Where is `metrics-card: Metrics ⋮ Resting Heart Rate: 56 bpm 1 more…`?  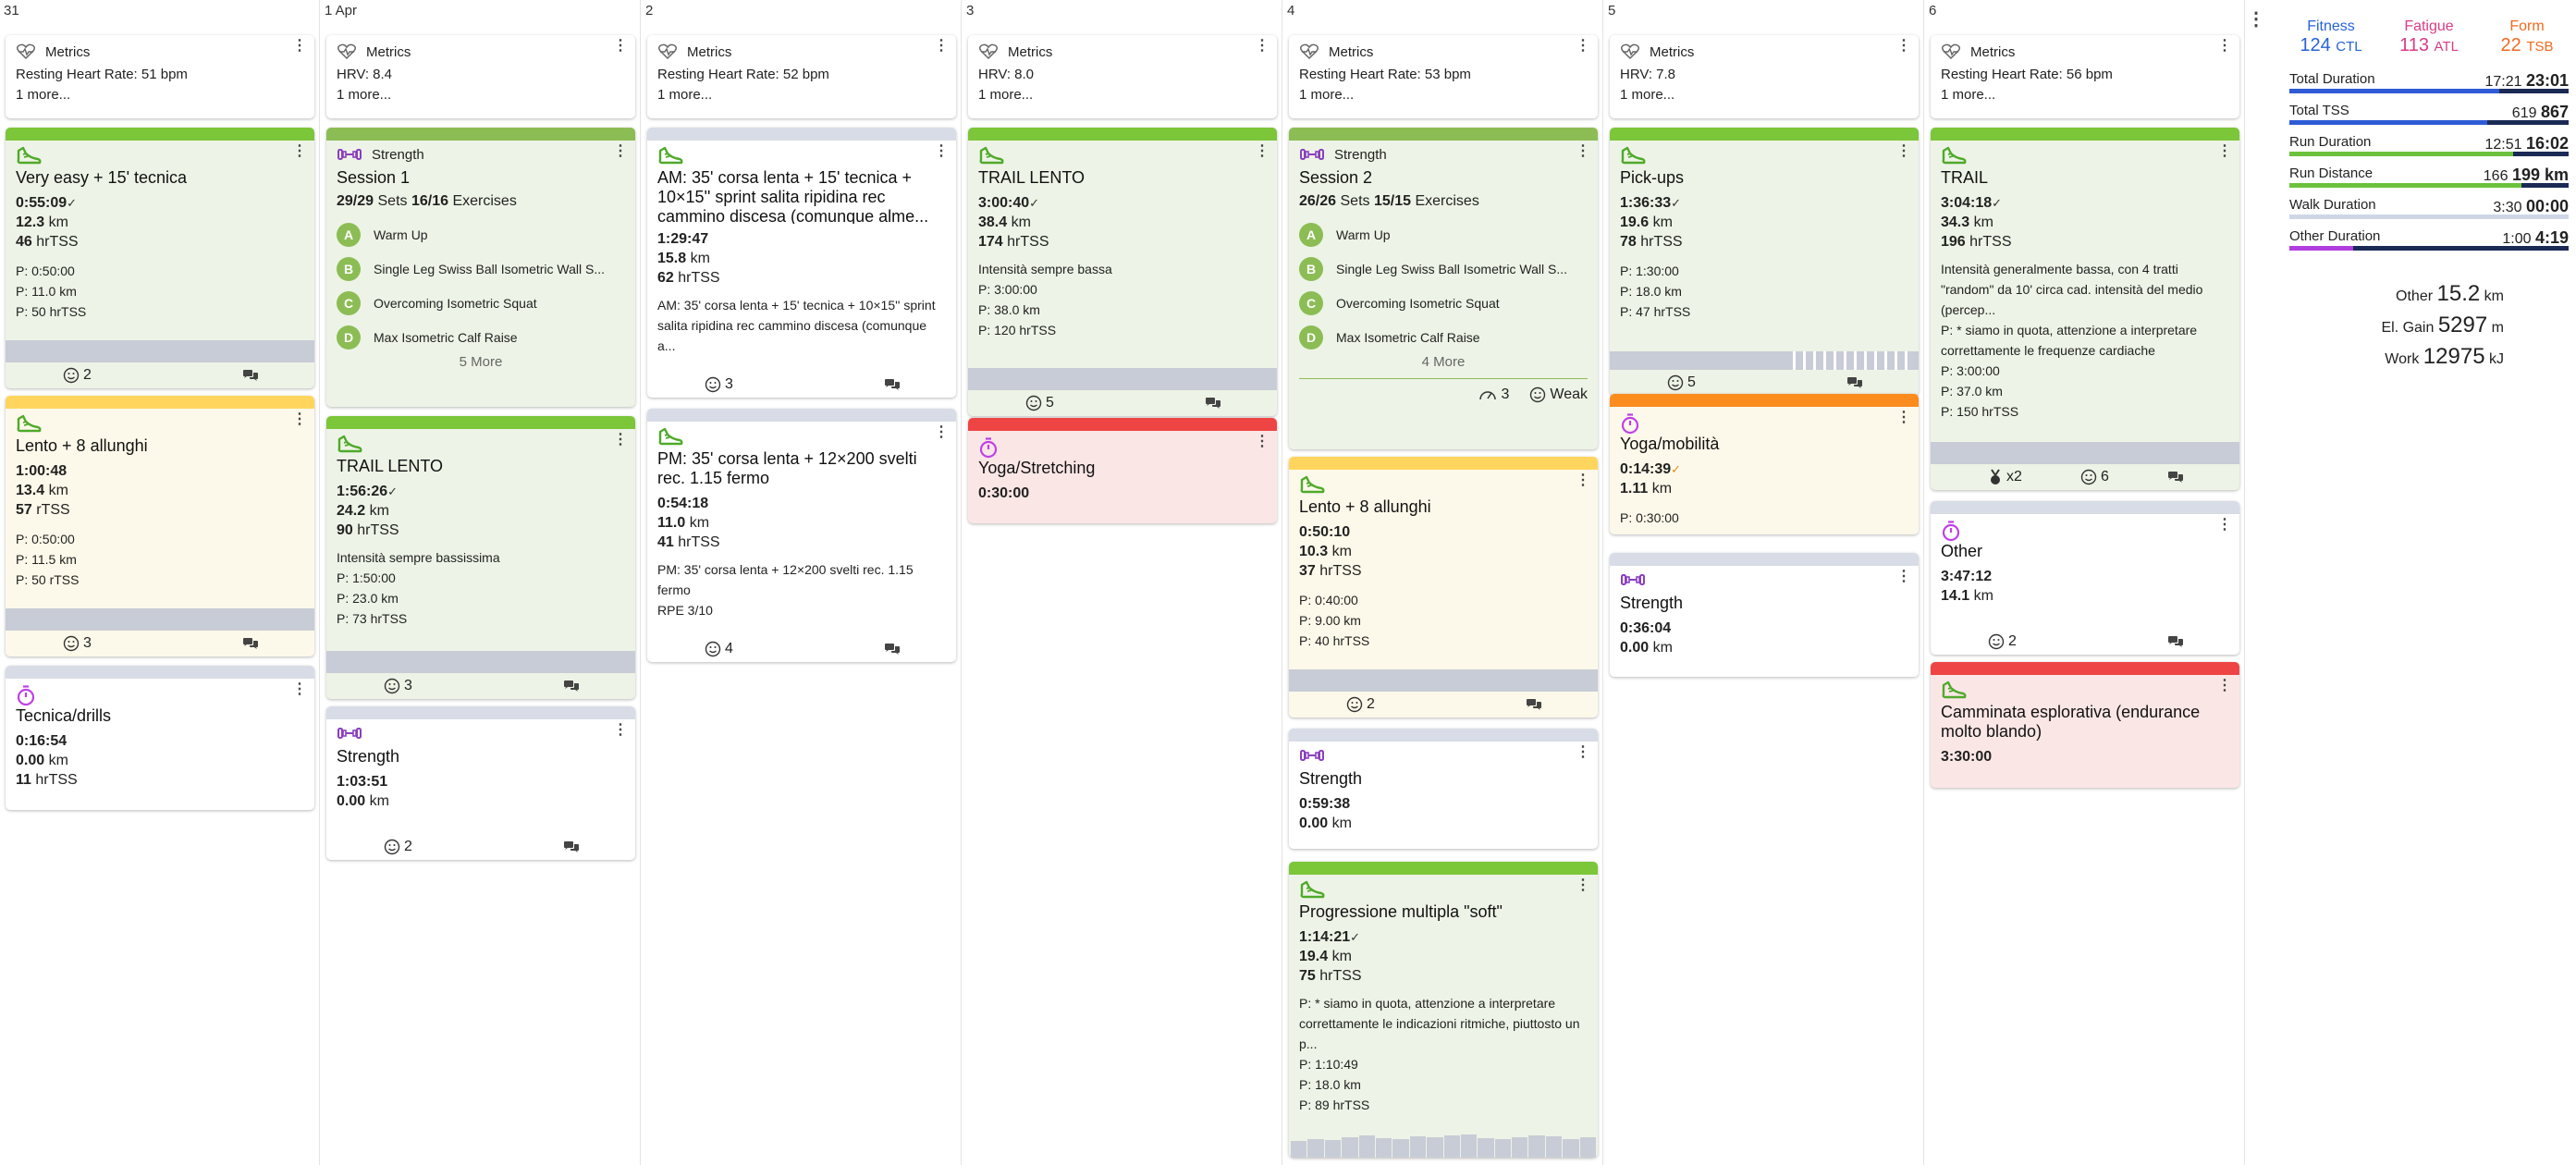
metrics-card: Metrics ⋮ Resting Heart Rate: 56 bpm 1 more… is located at coordinates (2085, 77).